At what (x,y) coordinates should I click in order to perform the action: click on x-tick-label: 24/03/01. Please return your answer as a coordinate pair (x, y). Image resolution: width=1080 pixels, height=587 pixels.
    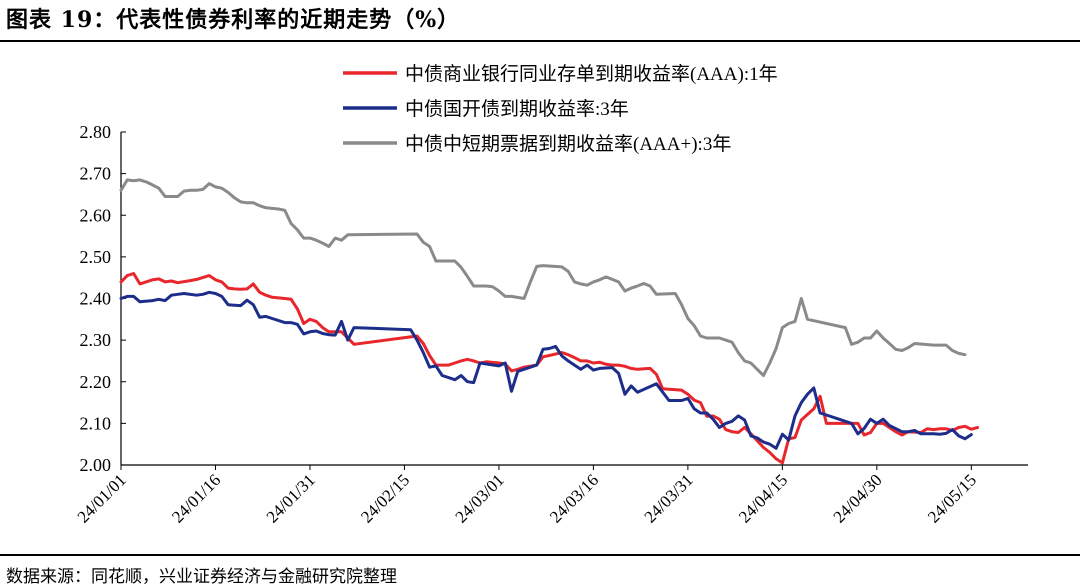
    Looking at the image, I should click on (480, 498).